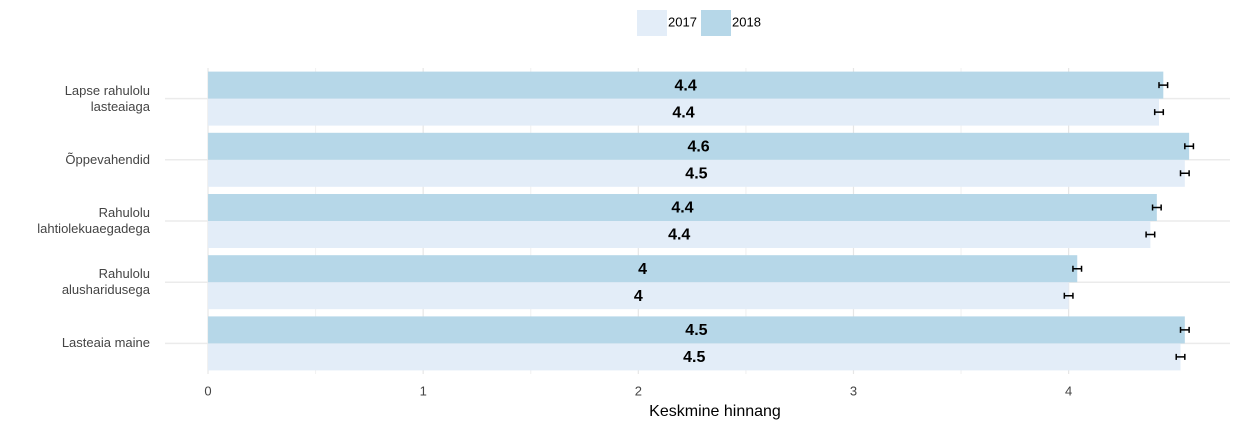 Image resolution: width=1239 pixels, height=425 pixels. I want to click on legend-label: 2017, so click(682, 21).